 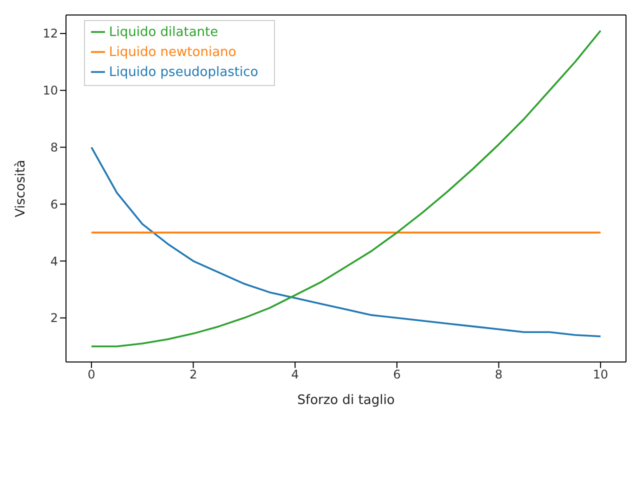 I want to click on y-tick-label: 6, so click(x=54, y=204).